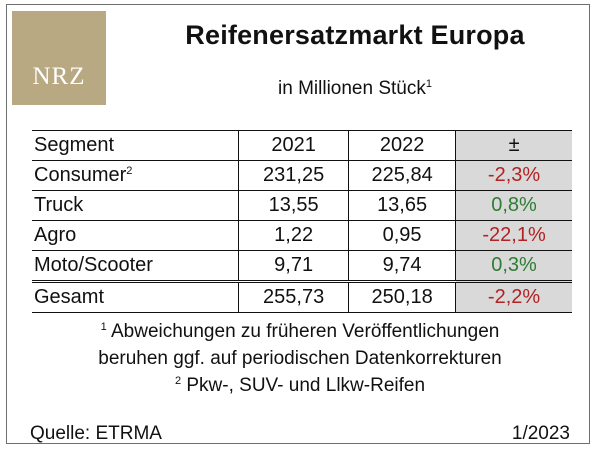 The height and width of the screenshot is (450, 600). I want to click on header-2021: 2021, so click(293, 145).